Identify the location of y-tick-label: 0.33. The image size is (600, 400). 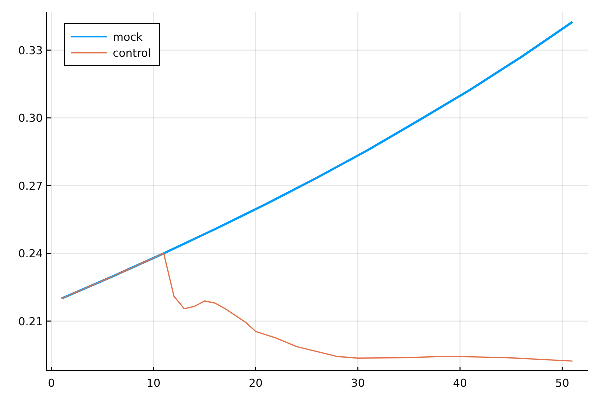
(30, 51).